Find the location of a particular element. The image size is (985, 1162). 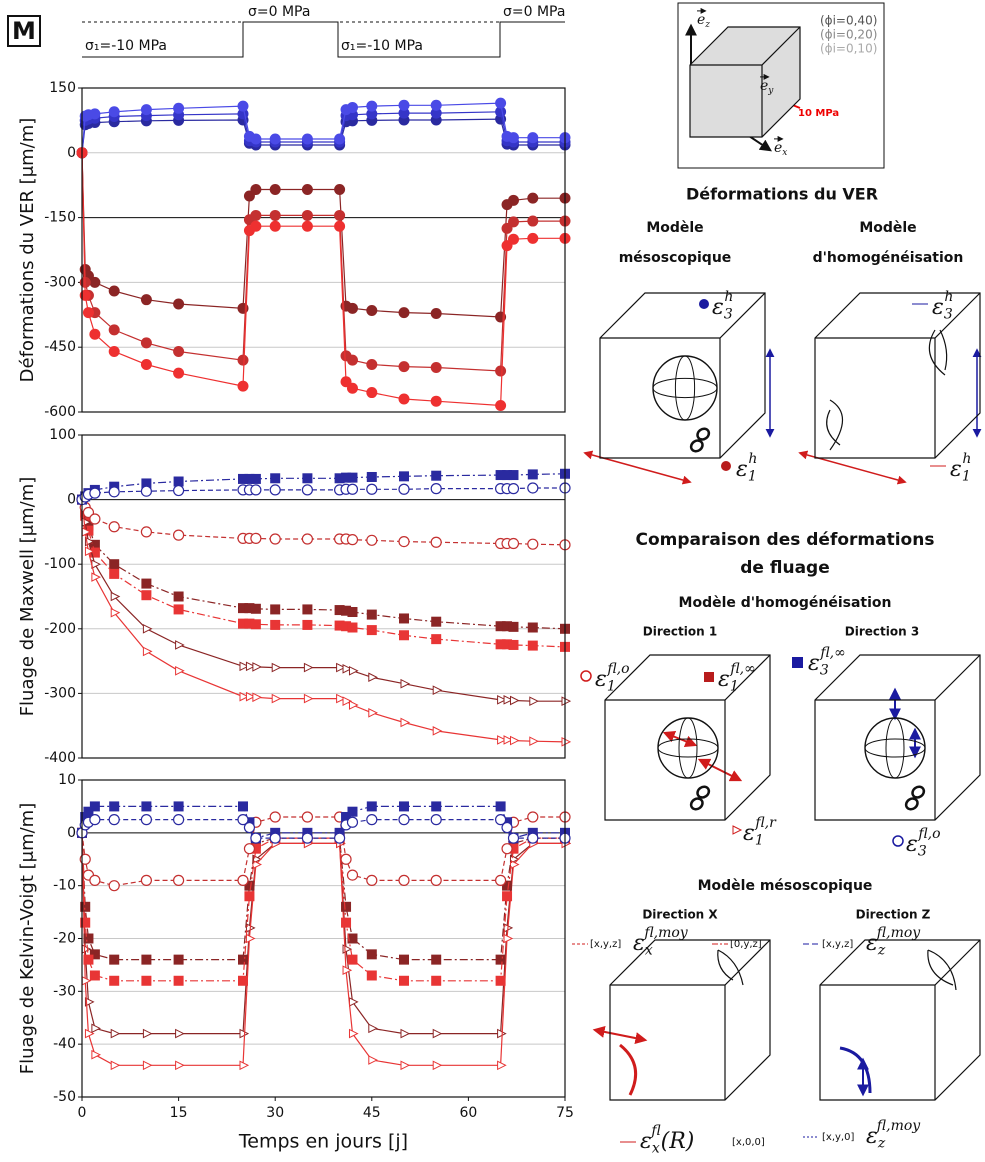

model-title: Modèle mésoscopique is located at coordinates (785, 886).